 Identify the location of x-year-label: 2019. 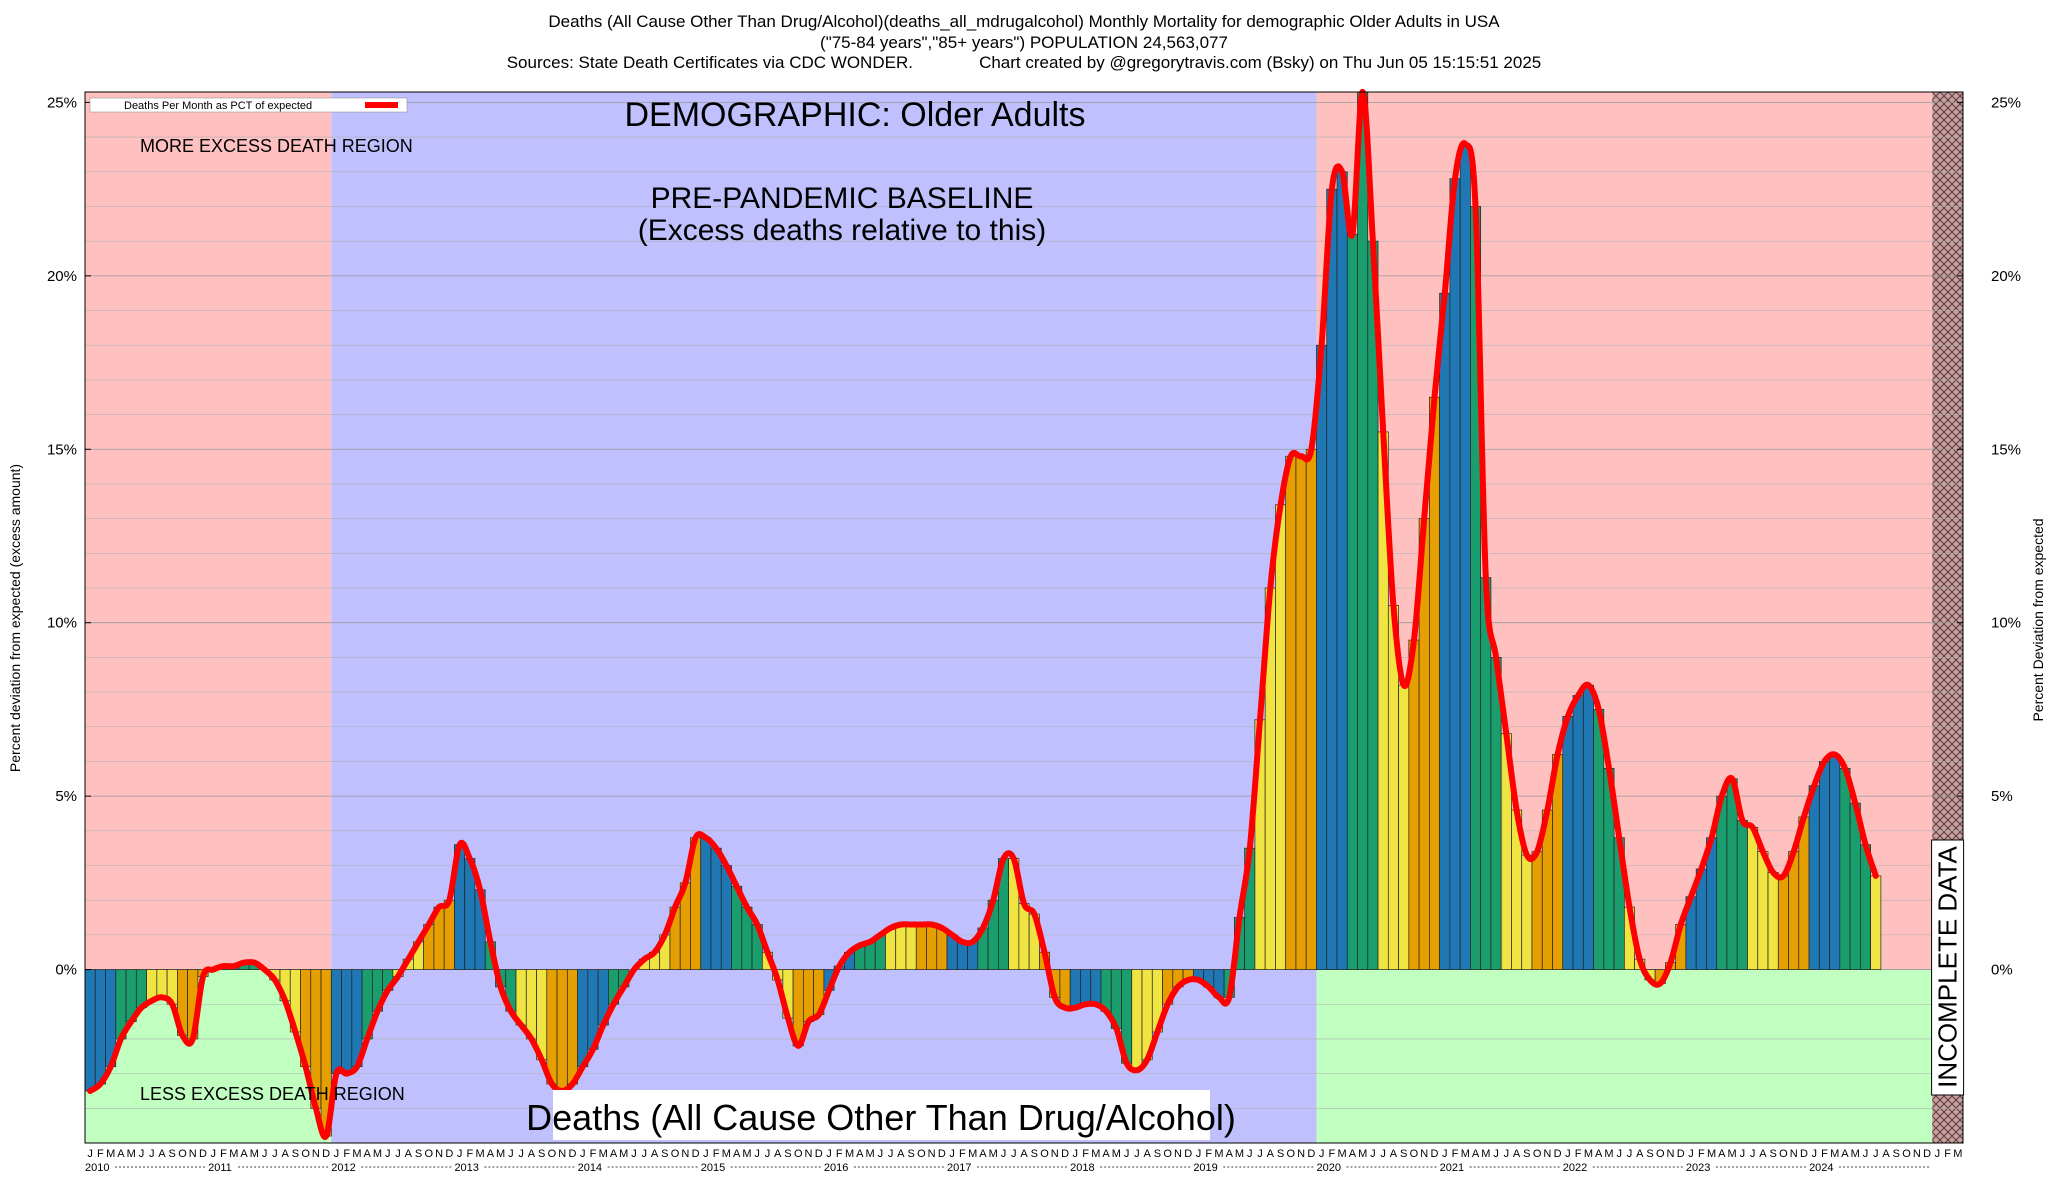
(1205, 1168).